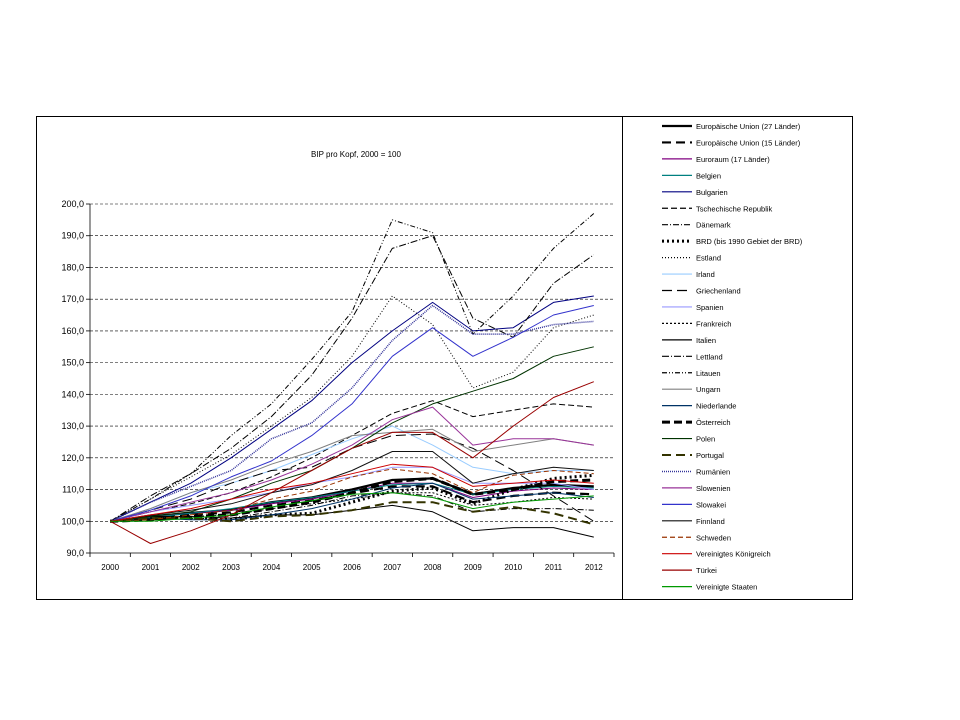 This screenshot has height=720, width=960. Describe the element at coordinates (733, 159) in the screenshot. I see `legend-label-3: Euroraum (17 Länder)` at that location.